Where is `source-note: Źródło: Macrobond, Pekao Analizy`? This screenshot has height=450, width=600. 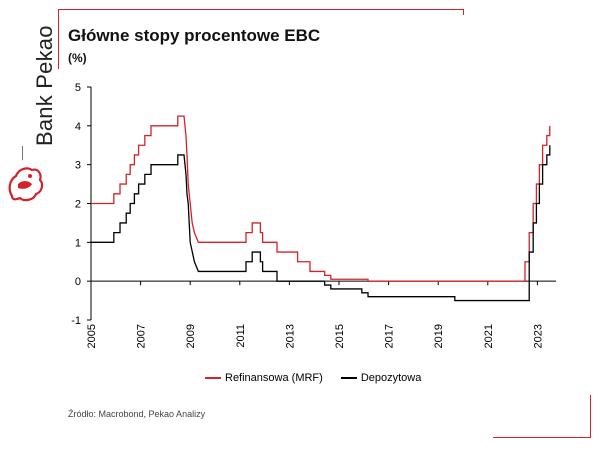
source-note: Źródło: Macrobond, Pekao Analizy is located at coordinates (137, 414).